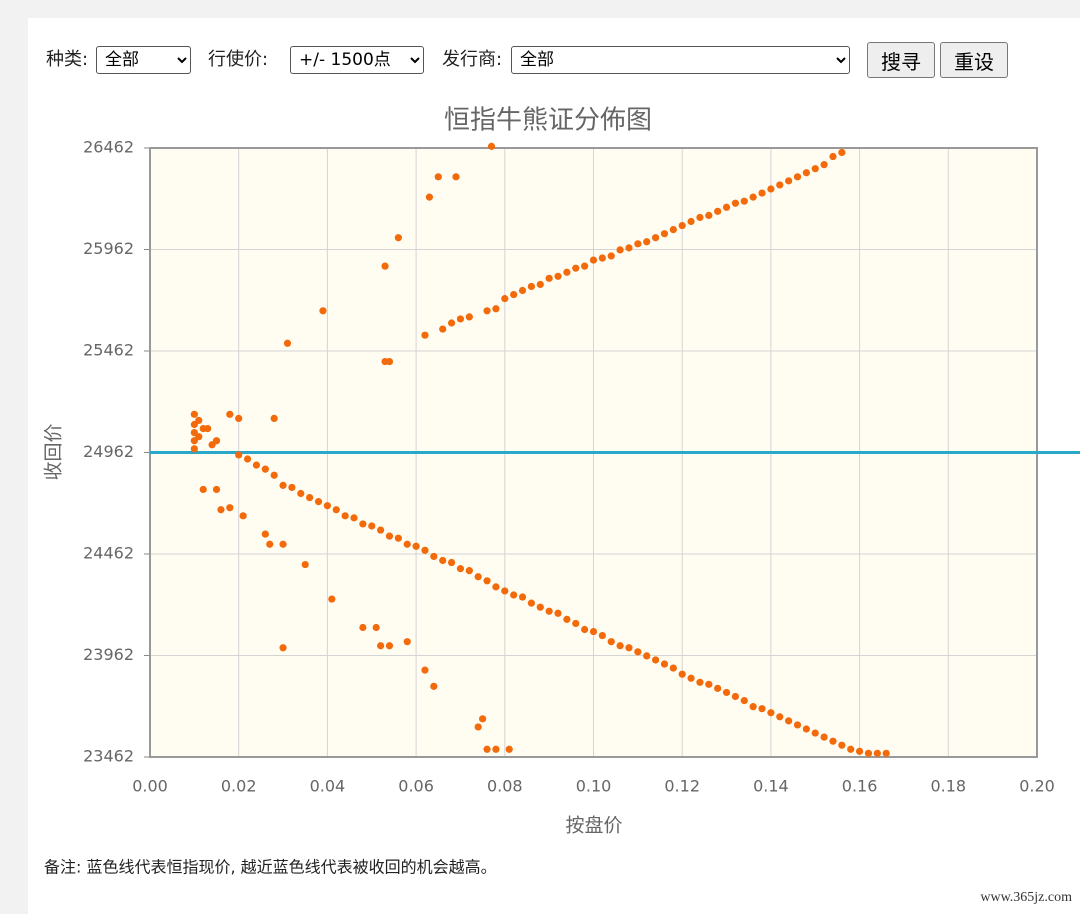  Describe the element at coordinates (108, 553) in the screenshot. I see `y-tick-label: 24462` at that location.